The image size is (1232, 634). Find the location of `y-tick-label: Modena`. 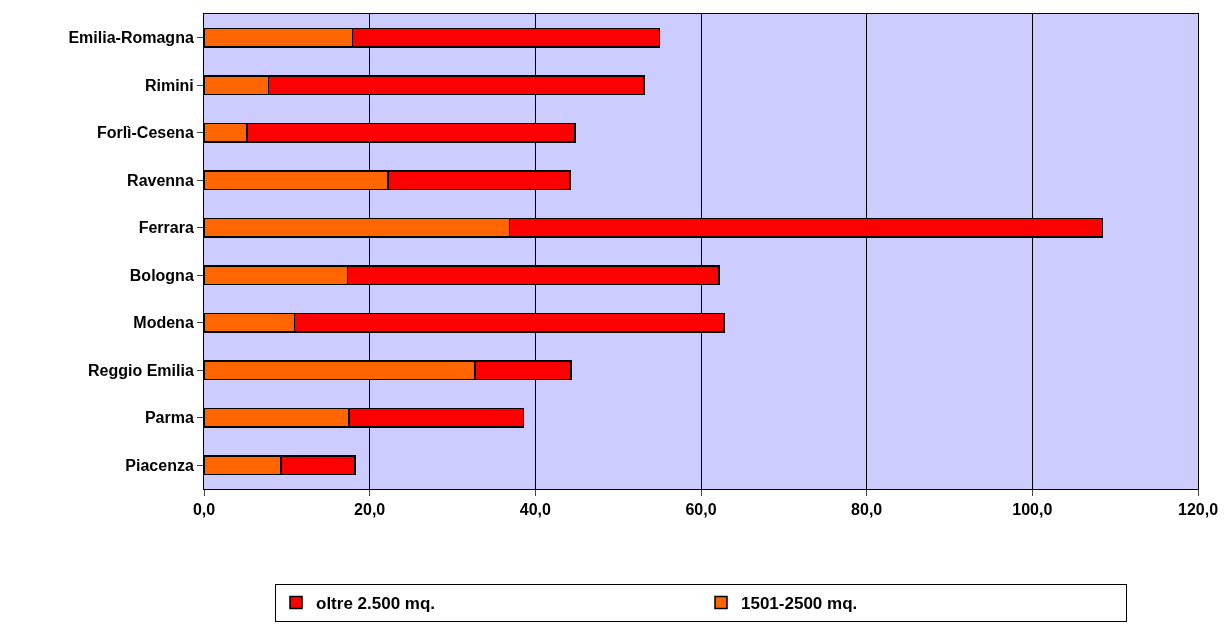

y-tick-label: Modena is located at coordinates (163, 323).